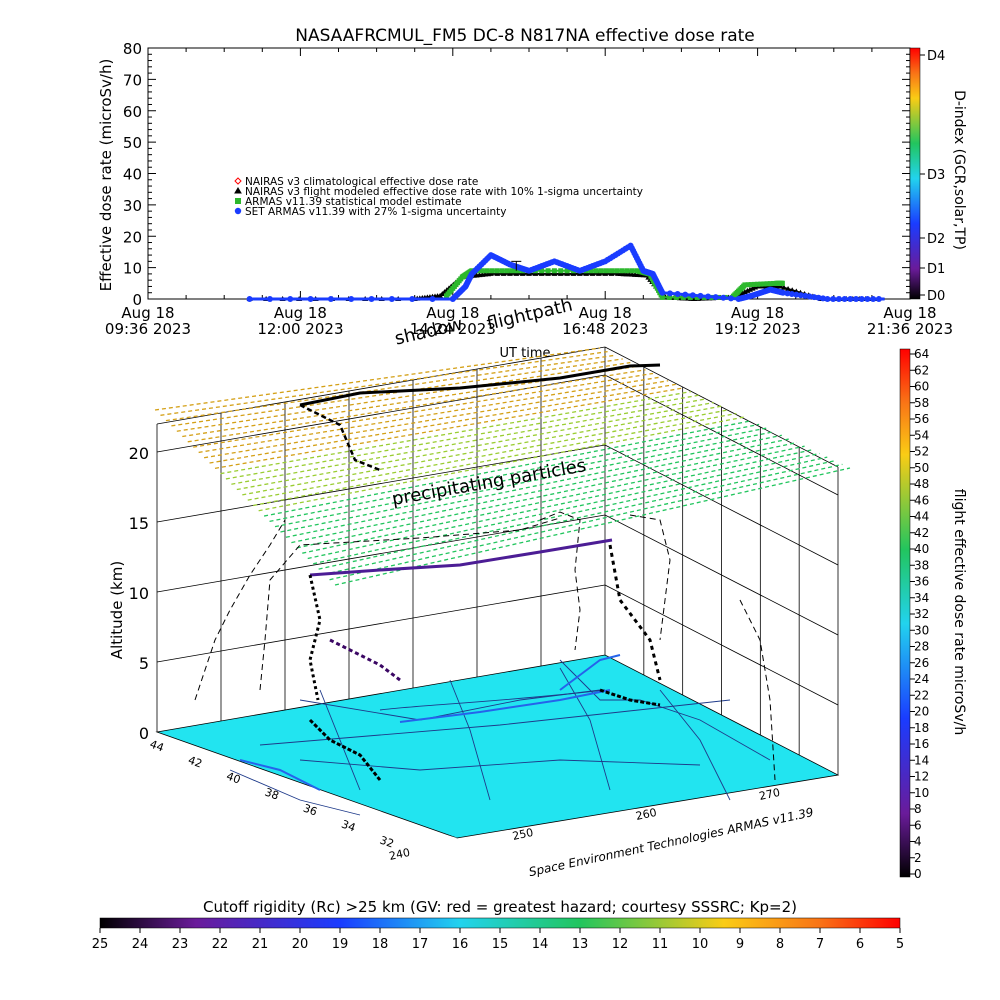 Image resolution: width=1000 pixels, height=1000 pixels. I want to click on top-x-tick-time: 09:36 2023, so click(148, 329).